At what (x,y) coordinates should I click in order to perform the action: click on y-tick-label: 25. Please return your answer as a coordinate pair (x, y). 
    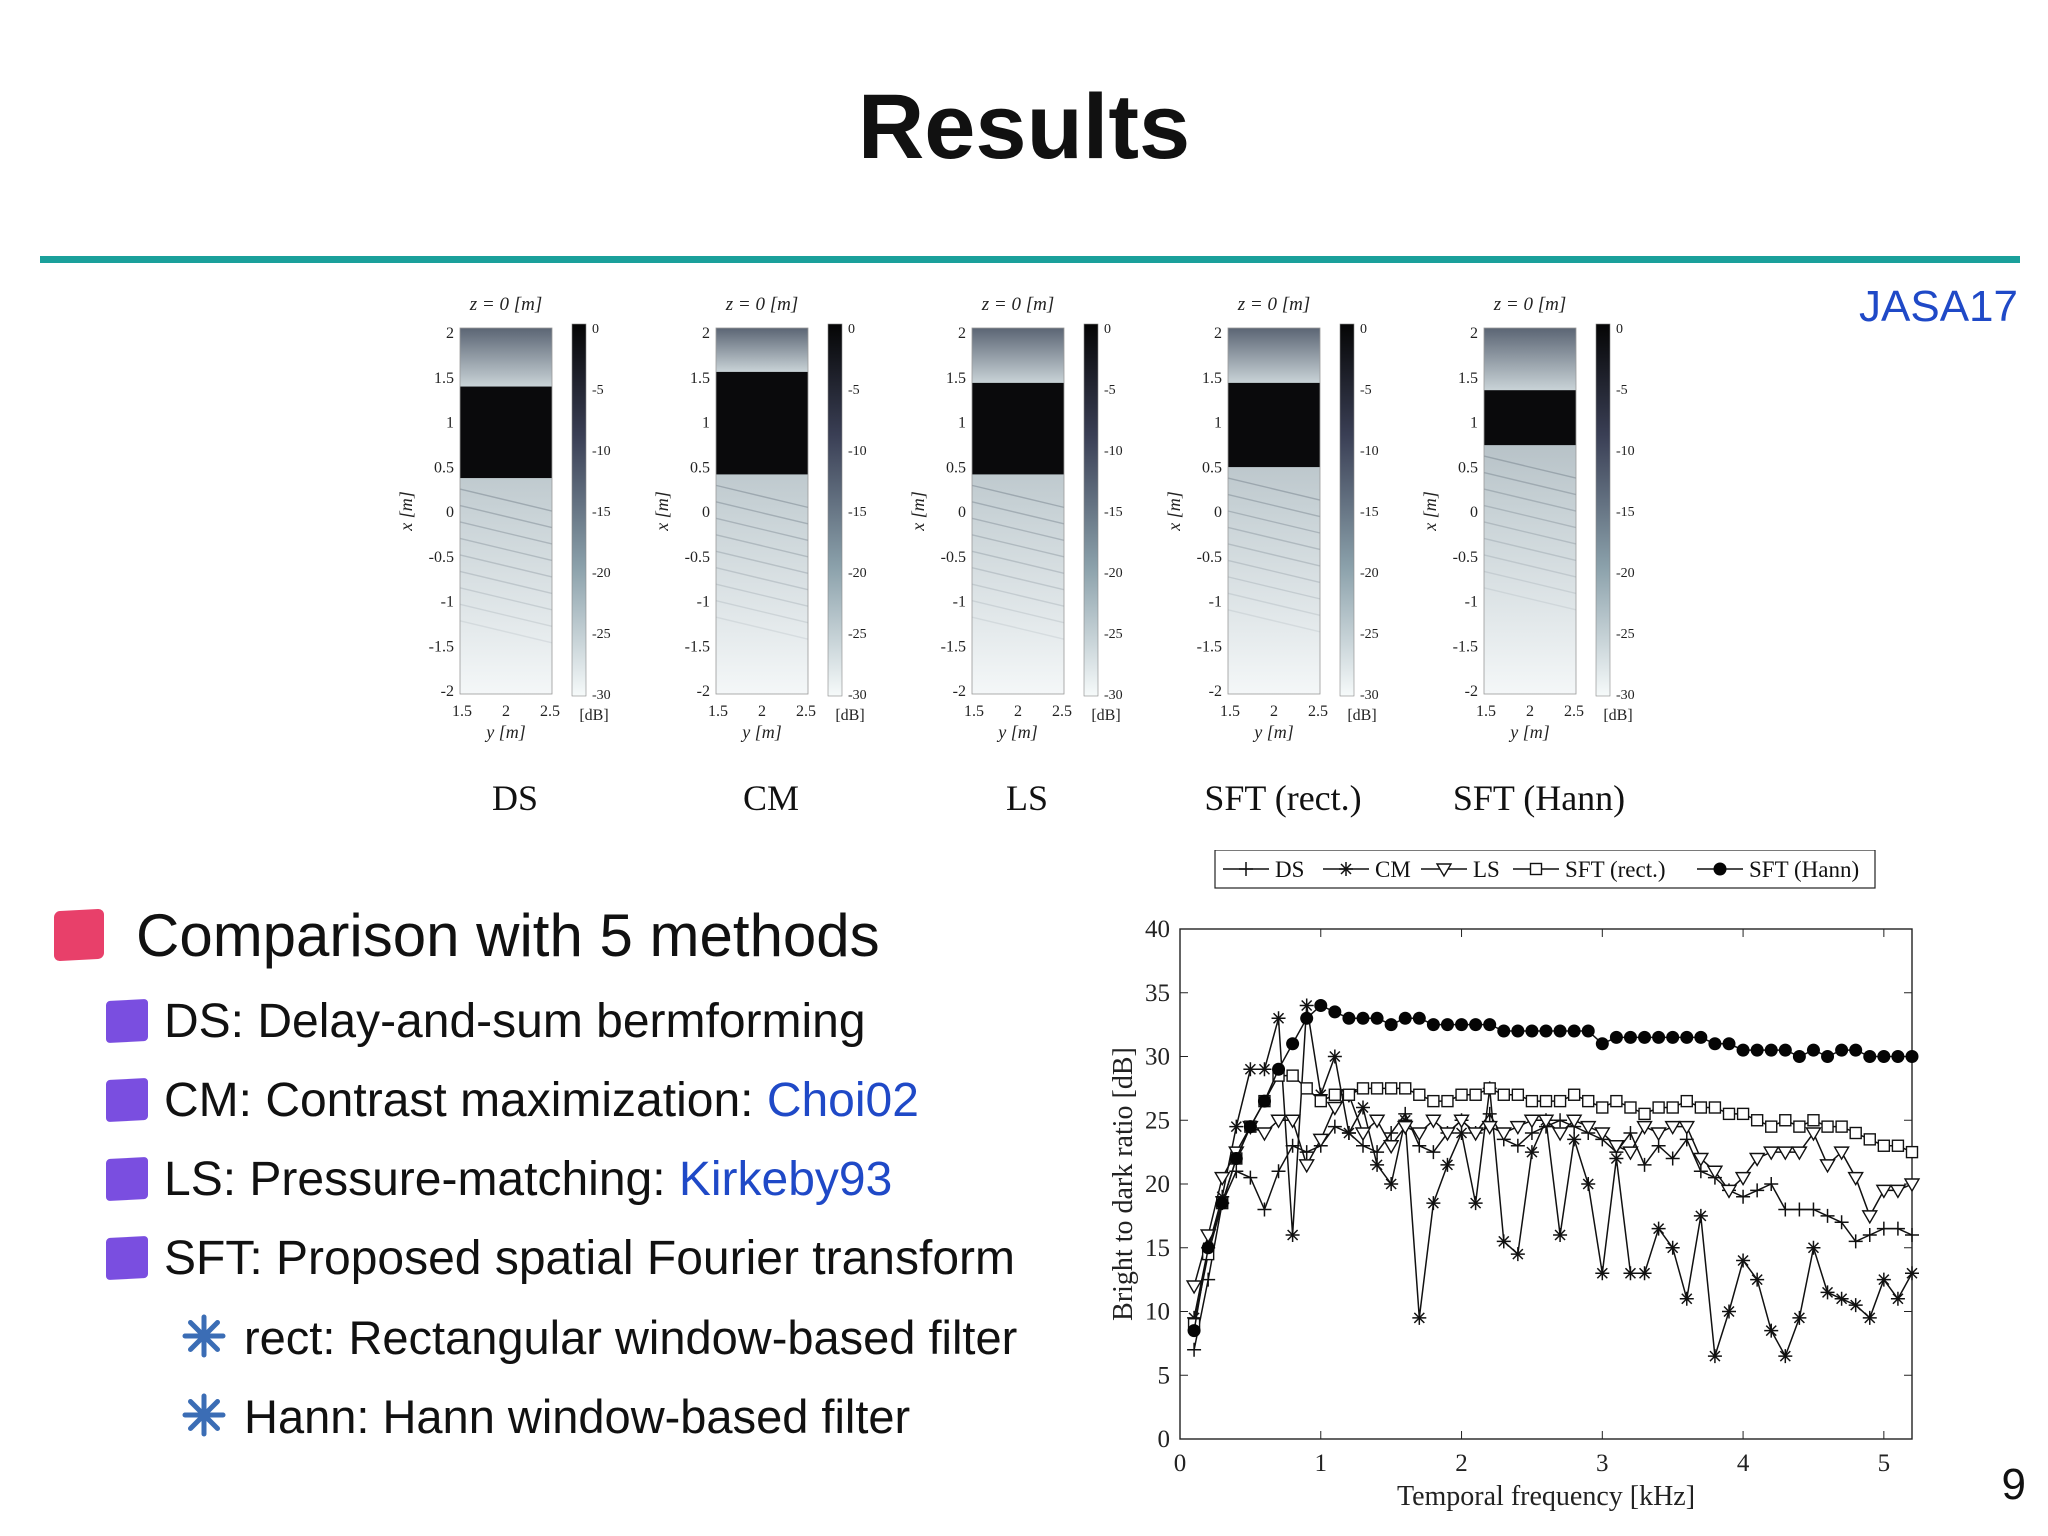
    Looking at the image, I should click on (1157, 1120).